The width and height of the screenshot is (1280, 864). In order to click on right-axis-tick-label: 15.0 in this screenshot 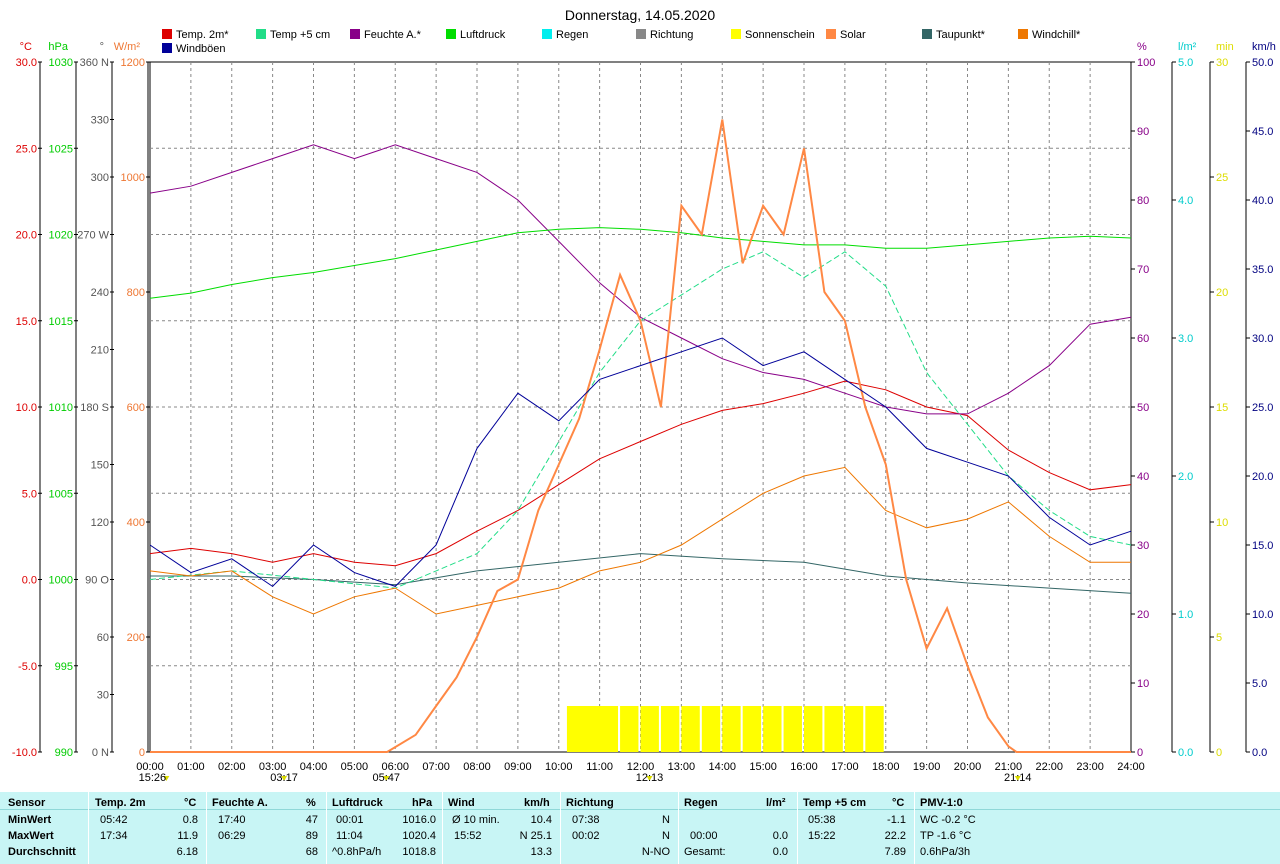, I will do `click(1262, 546)`.